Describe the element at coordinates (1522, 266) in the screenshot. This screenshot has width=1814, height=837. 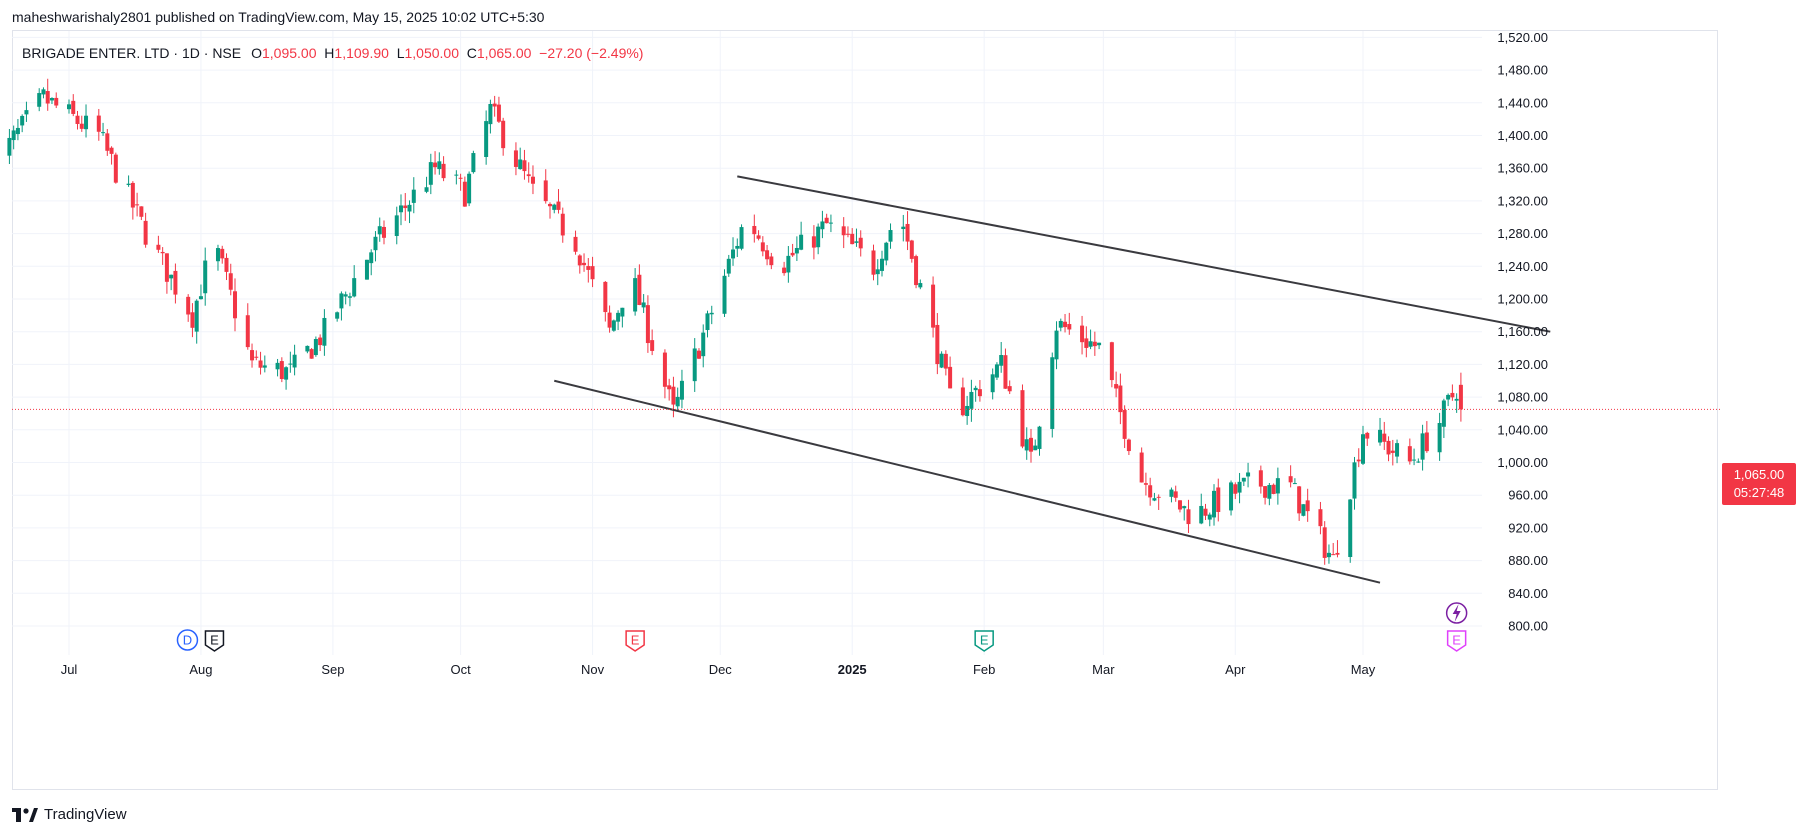
I see `price-tick-label: 1,240.00` at that location.